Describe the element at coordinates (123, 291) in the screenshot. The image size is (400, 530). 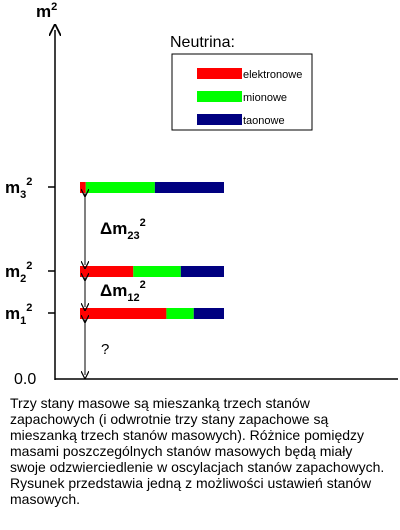
I see `gap-label-12: Δm122` at that location.